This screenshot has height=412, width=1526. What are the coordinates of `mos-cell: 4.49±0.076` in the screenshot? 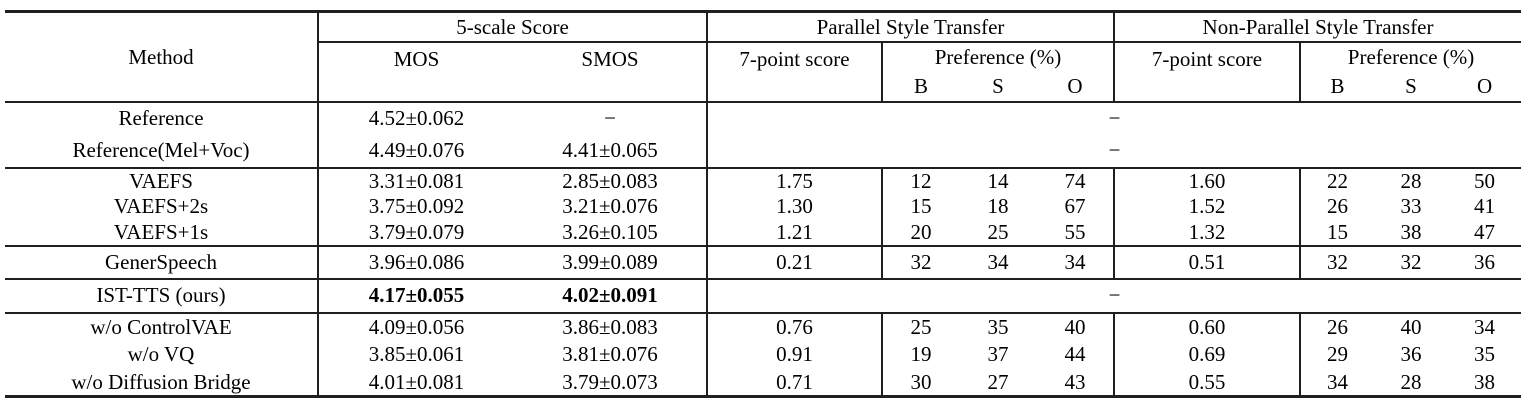 It's located at (415, 151).